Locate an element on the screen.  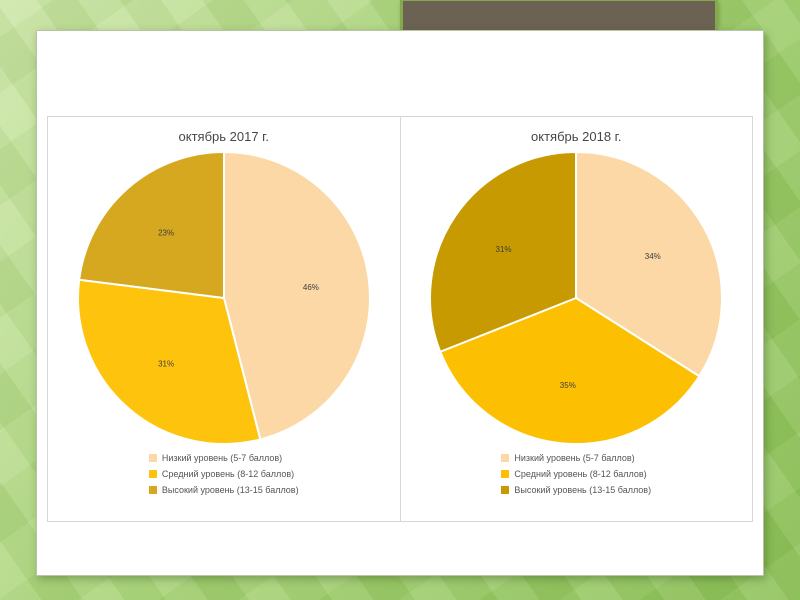
pie-data-label: 34% is located at coordinates (653, 256).